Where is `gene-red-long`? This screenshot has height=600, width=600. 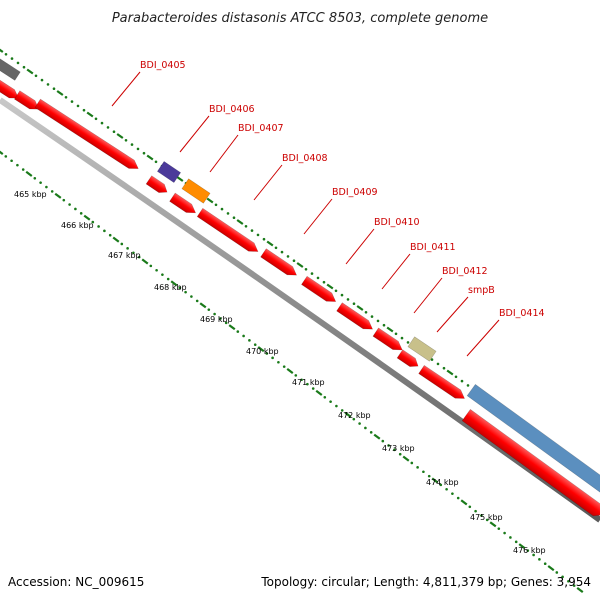 gene-red-long is located at coordinates (530, 463).